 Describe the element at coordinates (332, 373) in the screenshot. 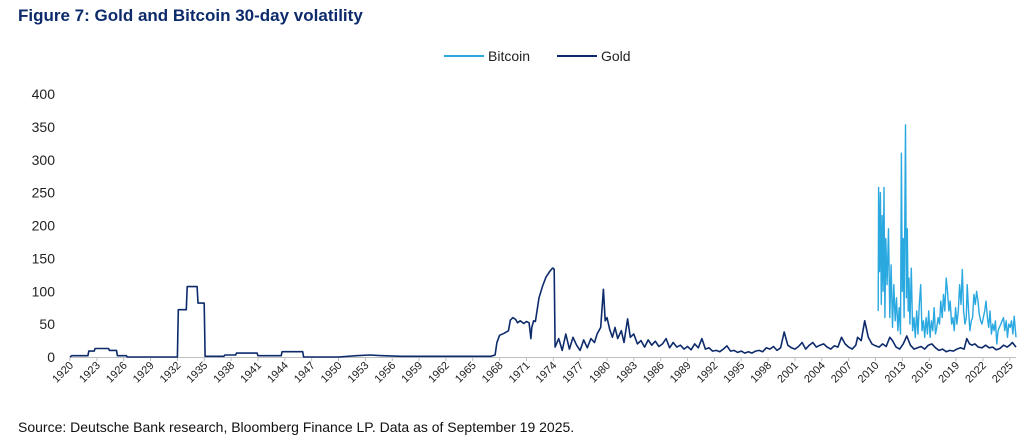

I see `x-tick-label: 1950` at that location.